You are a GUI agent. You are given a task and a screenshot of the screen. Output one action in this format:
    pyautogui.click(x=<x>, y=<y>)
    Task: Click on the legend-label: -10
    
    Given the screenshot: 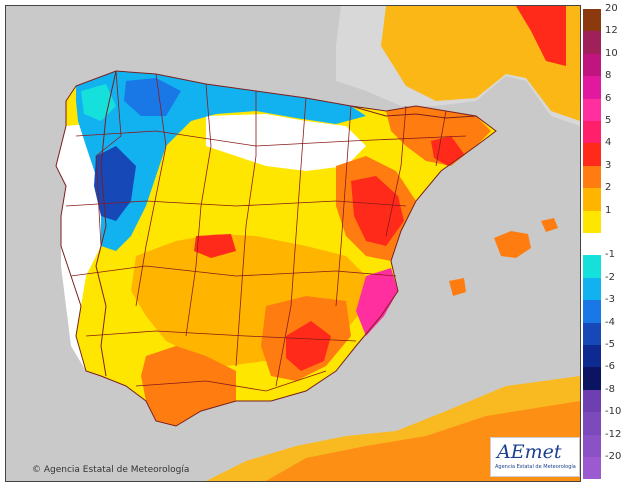 What is the action you would take?
    pyautogui.click(x=613, y=412)
    